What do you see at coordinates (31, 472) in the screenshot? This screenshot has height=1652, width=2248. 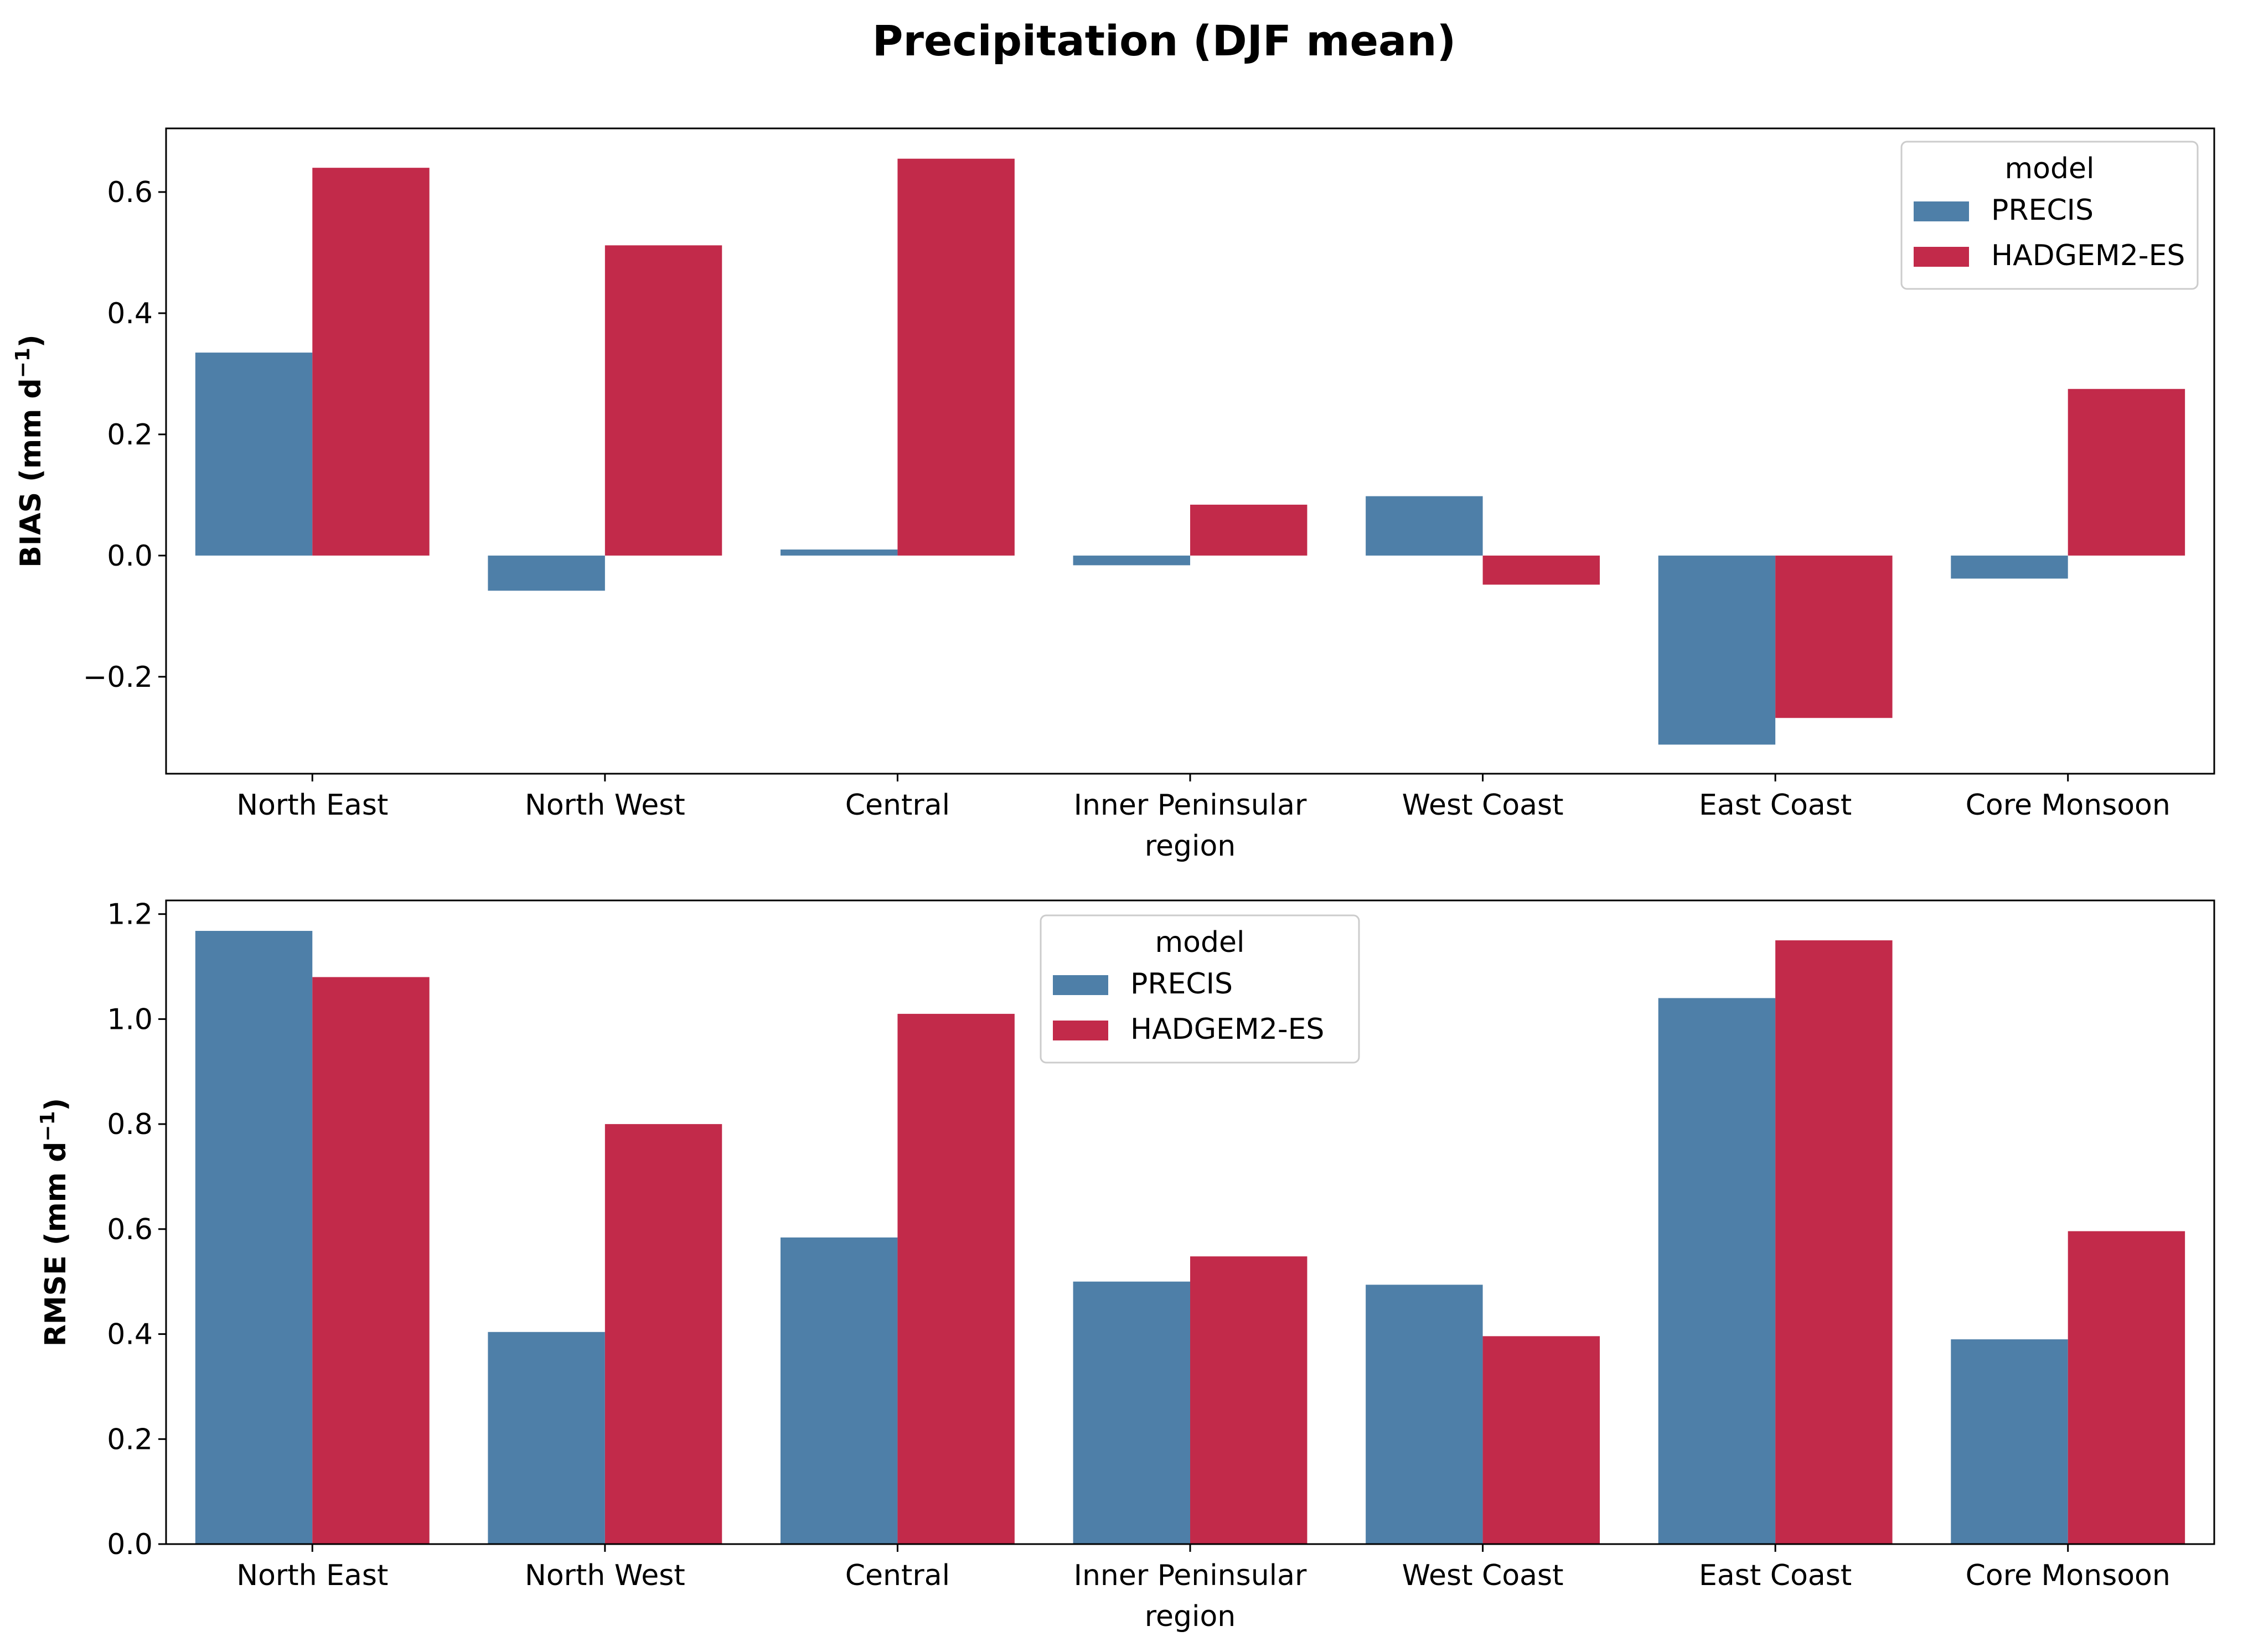 I see `y-axis-label-main: BIAS (mm d` at bounding box center [31, 472].